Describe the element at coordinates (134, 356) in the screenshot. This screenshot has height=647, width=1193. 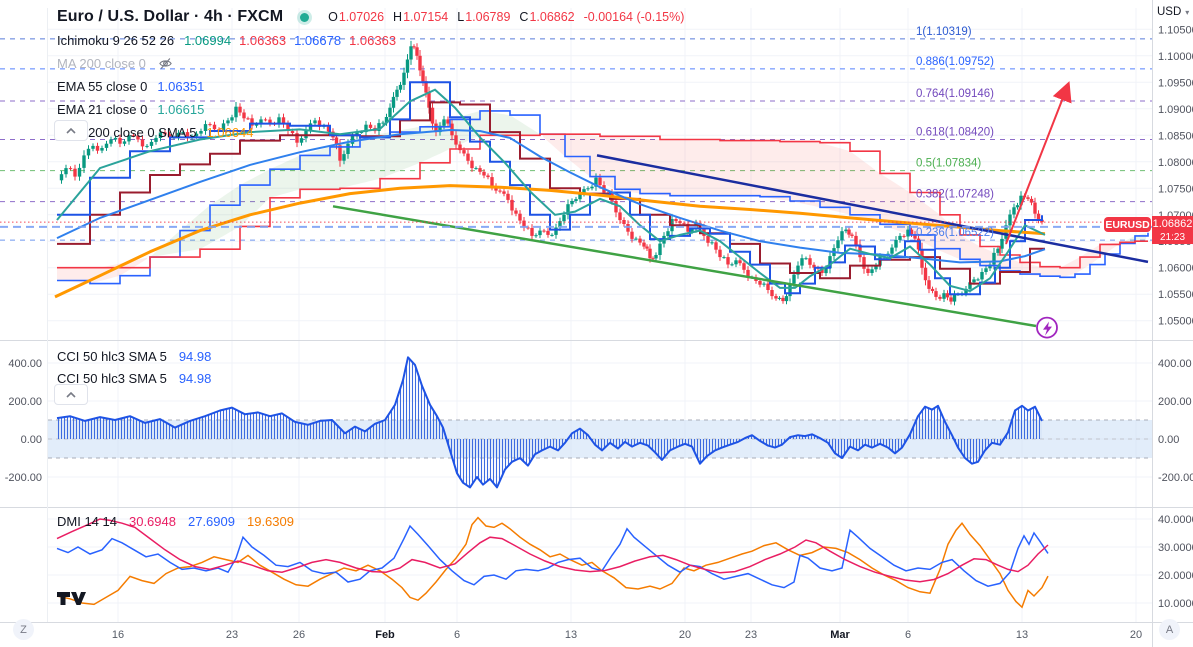
I see `cci-legend-row-1: CCI 50 hlc3 SMA 5 94.98` at that location.